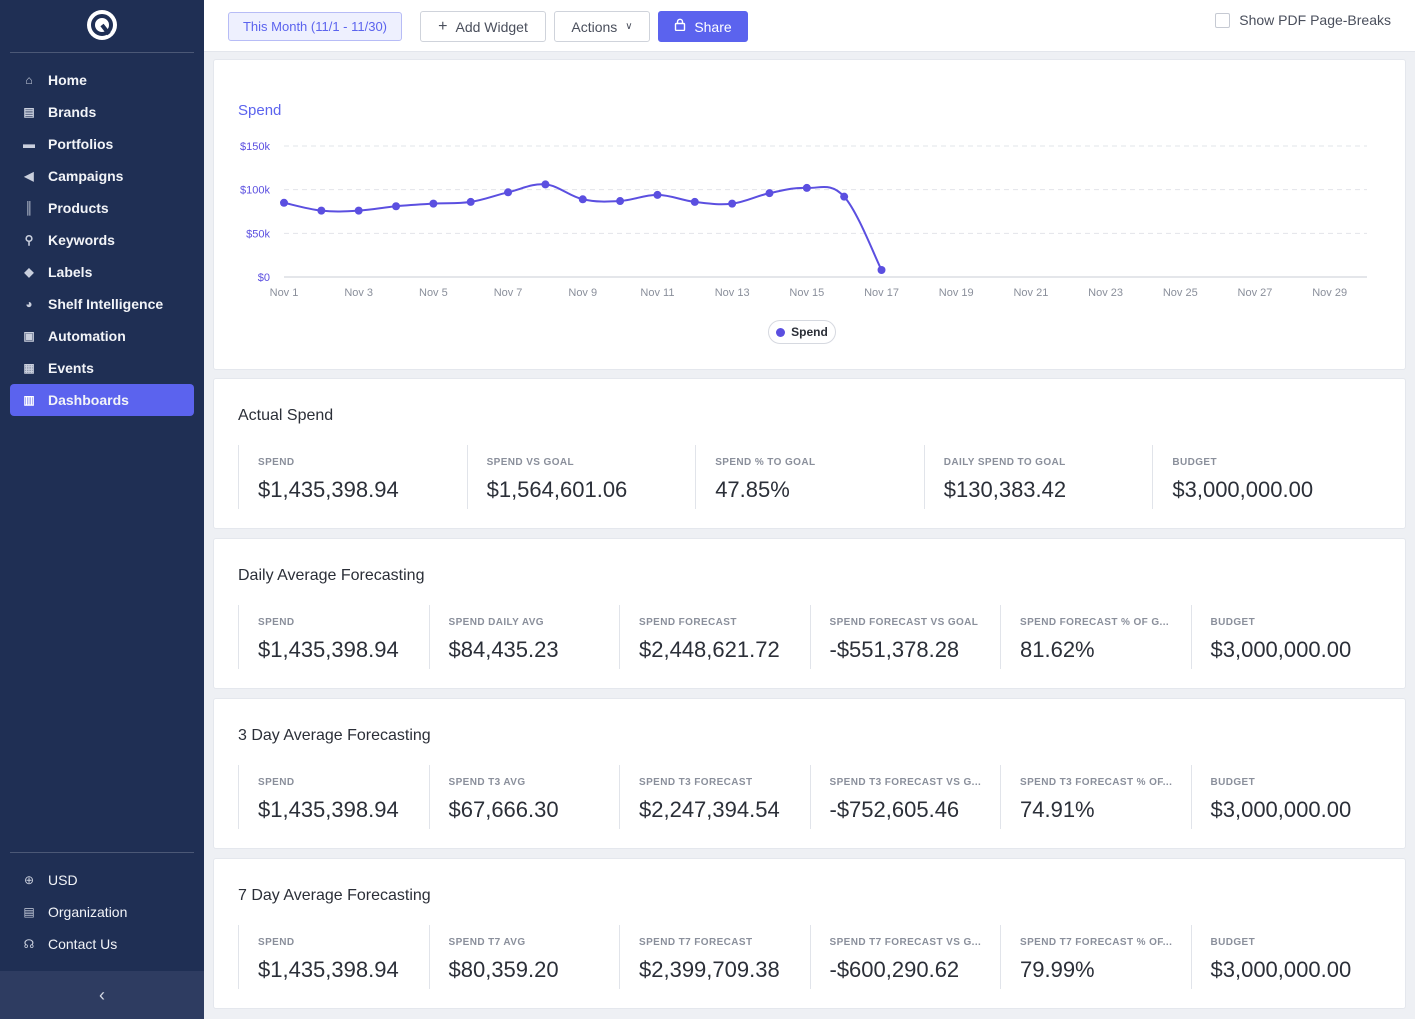  I want to click on sidebar-item-organization: ▤ Organization, so click(102, 912).